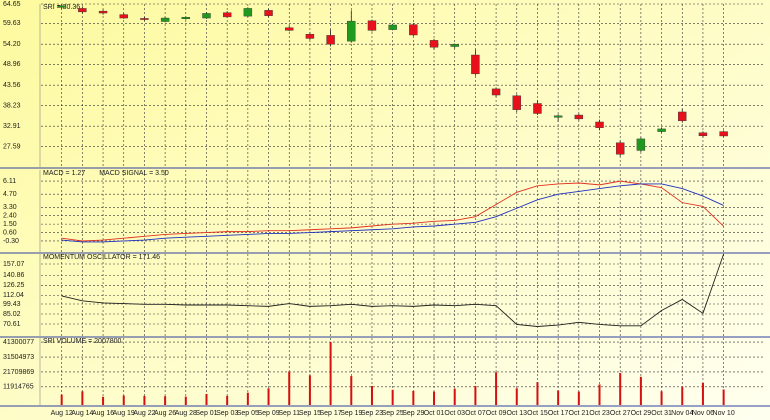 The height and width of the screenshot is (420, 770). Describe the element at coordinates (12, 146) in the screenshot. I see `y-tick-label: 27.59` at that location.